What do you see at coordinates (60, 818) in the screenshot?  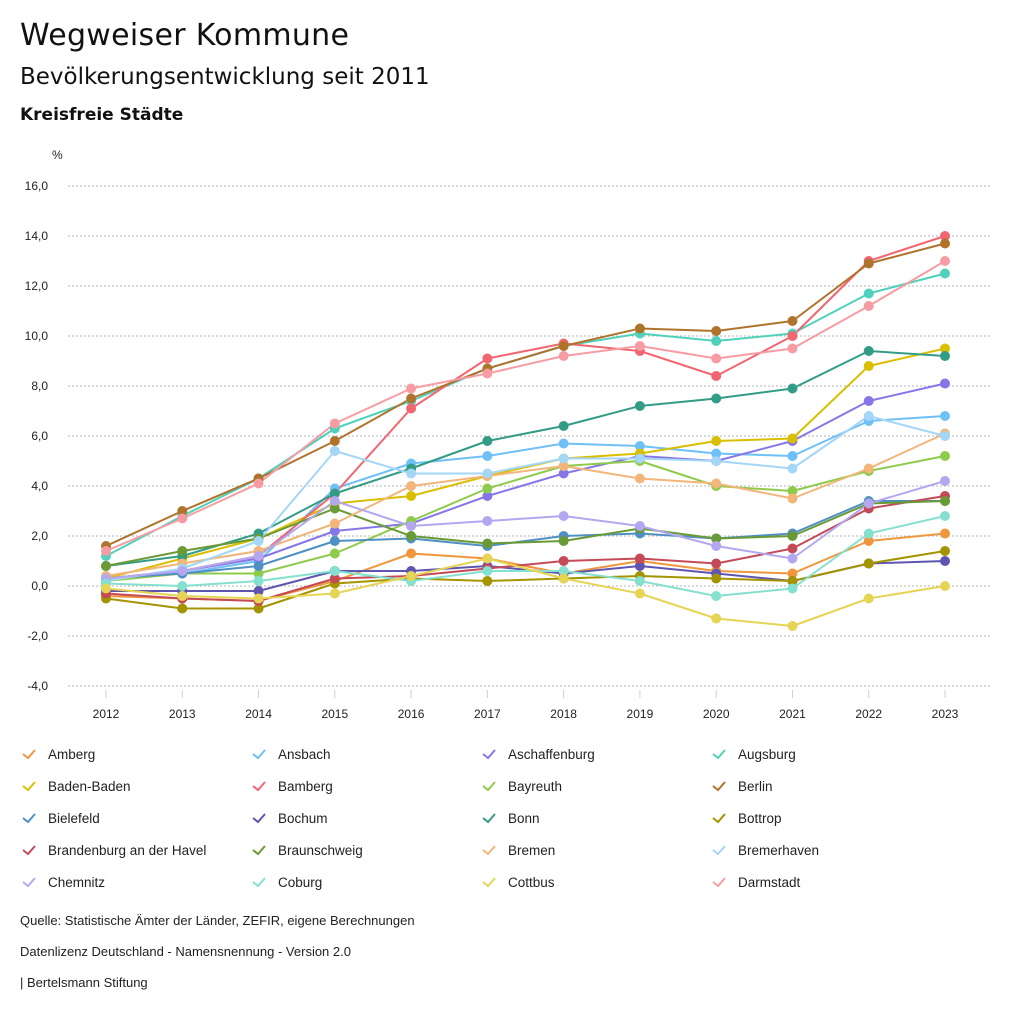 I see `legend-item-bielefeld: Bielefeld` at bounding box center [60, 818].